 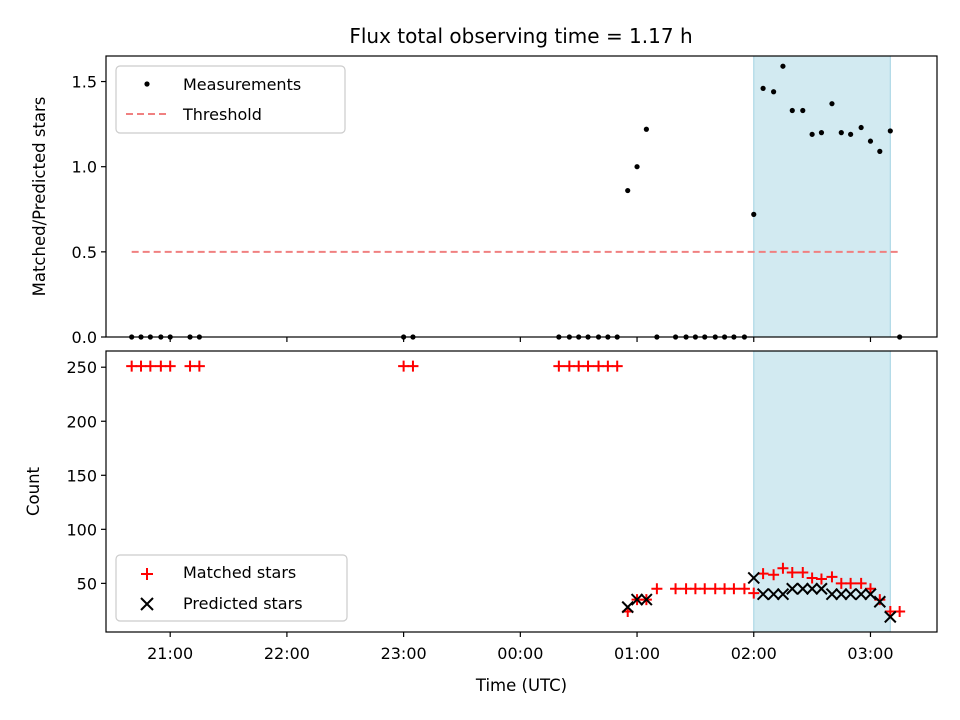 What do you see at coordinates (870, 653) in the screenshot?
I see `x-tick-label: 03:00` at bounding box center [870, 653].